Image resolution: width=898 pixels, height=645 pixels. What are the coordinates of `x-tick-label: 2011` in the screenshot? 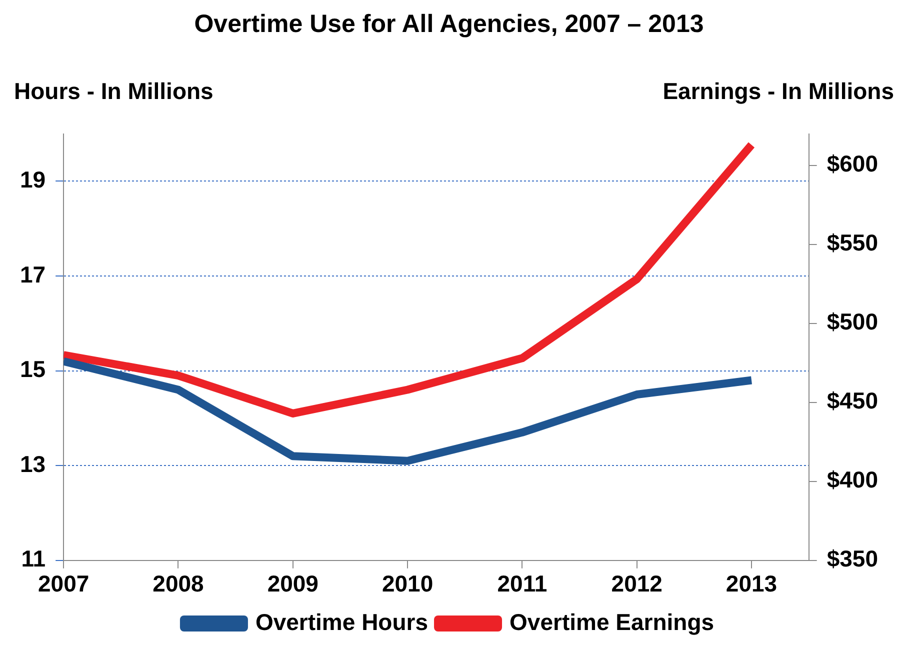 It's located at (522, 583).